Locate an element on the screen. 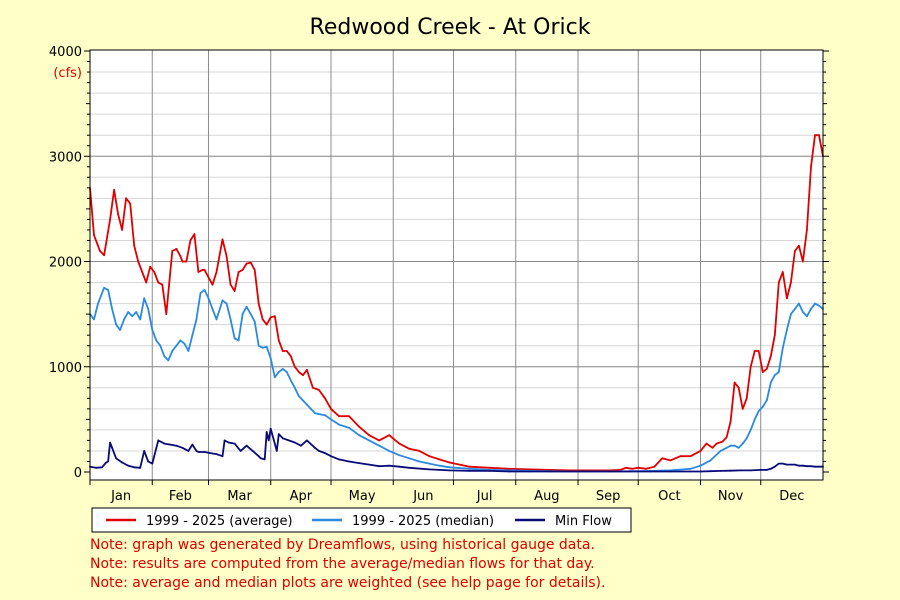  y-tick-label: 1000 is located at coordinates (65, 368).